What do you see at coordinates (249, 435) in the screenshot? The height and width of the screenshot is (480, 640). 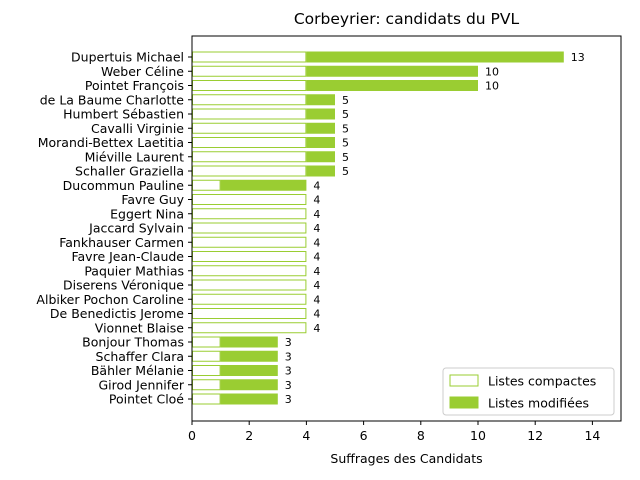 I see `x-tick-label: 2` at bounding box center [249, 435].